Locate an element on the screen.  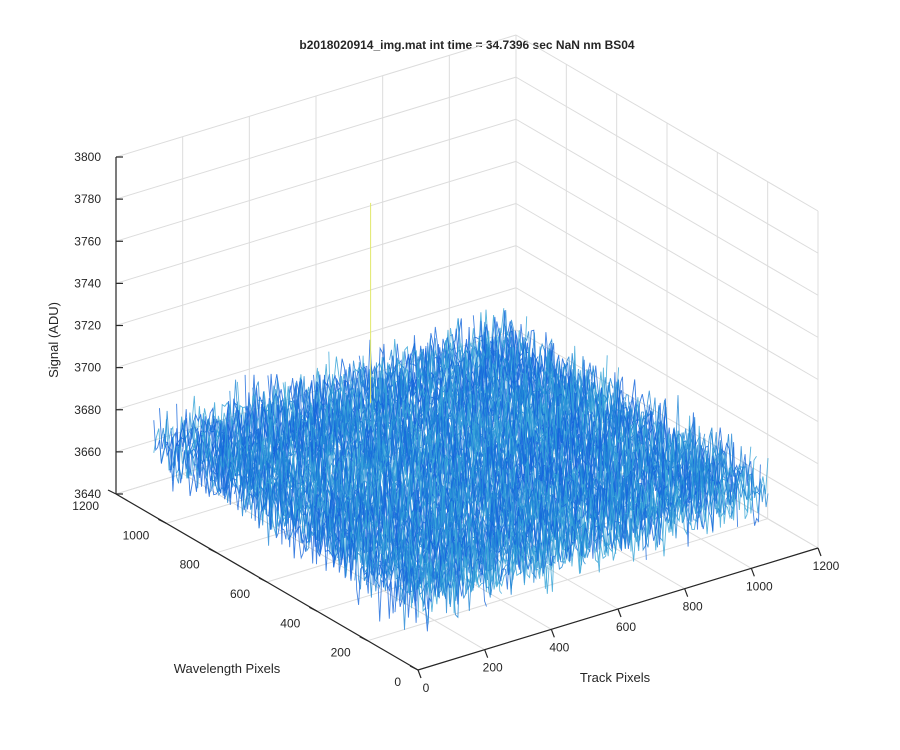
z-tick-label: 3700 is located at coordinates (87, 368).